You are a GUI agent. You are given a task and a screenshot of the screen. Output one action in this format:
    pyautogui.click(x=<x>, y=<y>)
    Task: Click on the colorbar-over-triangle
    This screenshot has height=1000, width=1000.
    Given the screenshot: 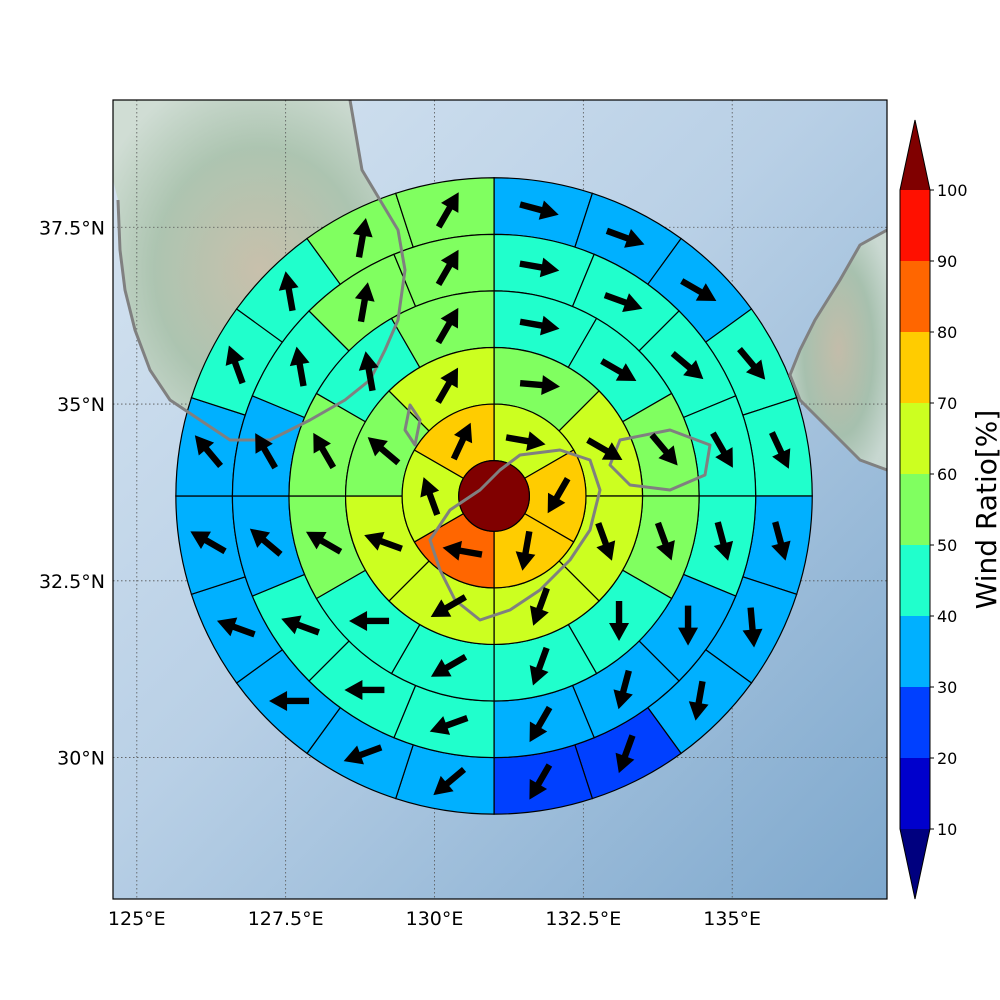 What is the action you would take?
    pyautogui.click(x=915, y=155)
    